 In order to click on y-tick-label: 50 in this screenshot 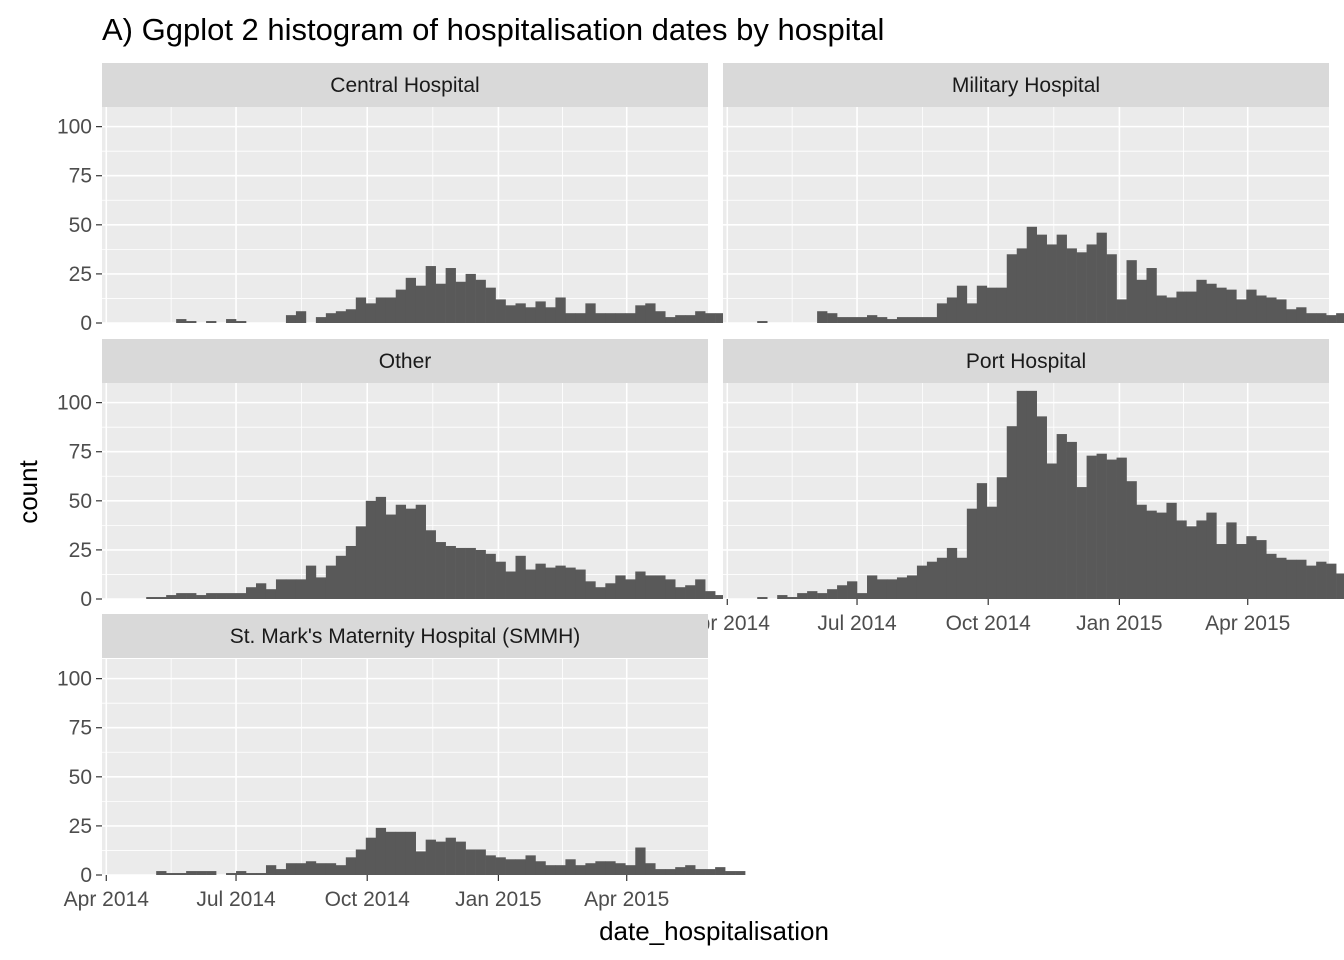, I will do `click(80, 777)`.